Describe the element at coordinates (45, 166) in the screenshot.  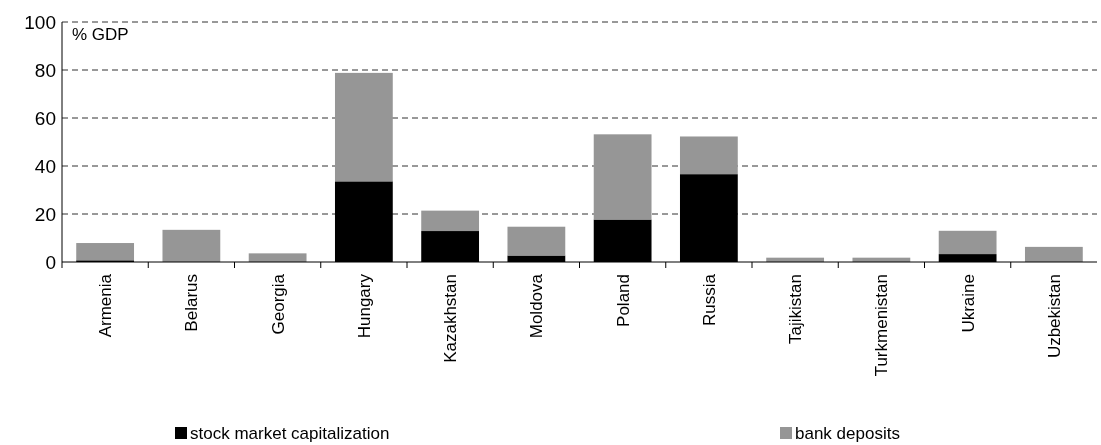
I see `y-tick-label: 40` at that location.